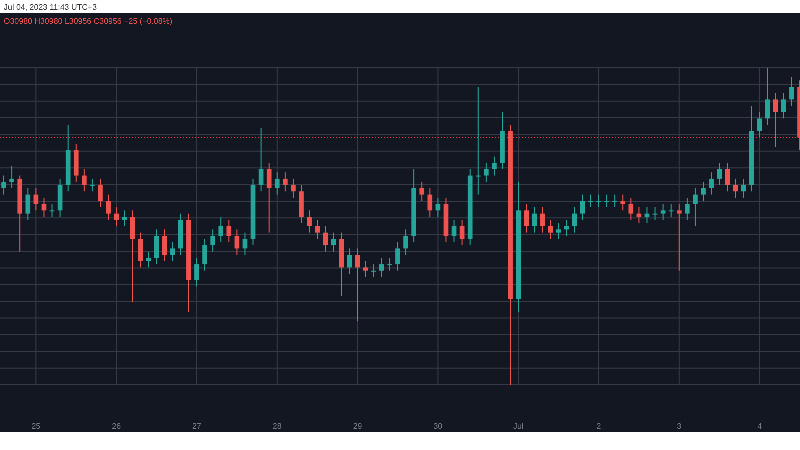 The height and width of the screenshot is (450, 800). What do you see at coordinates (518, 426) in the screenshot?
I see `x-tick-label: Jul` at bounding box center [518, 426].